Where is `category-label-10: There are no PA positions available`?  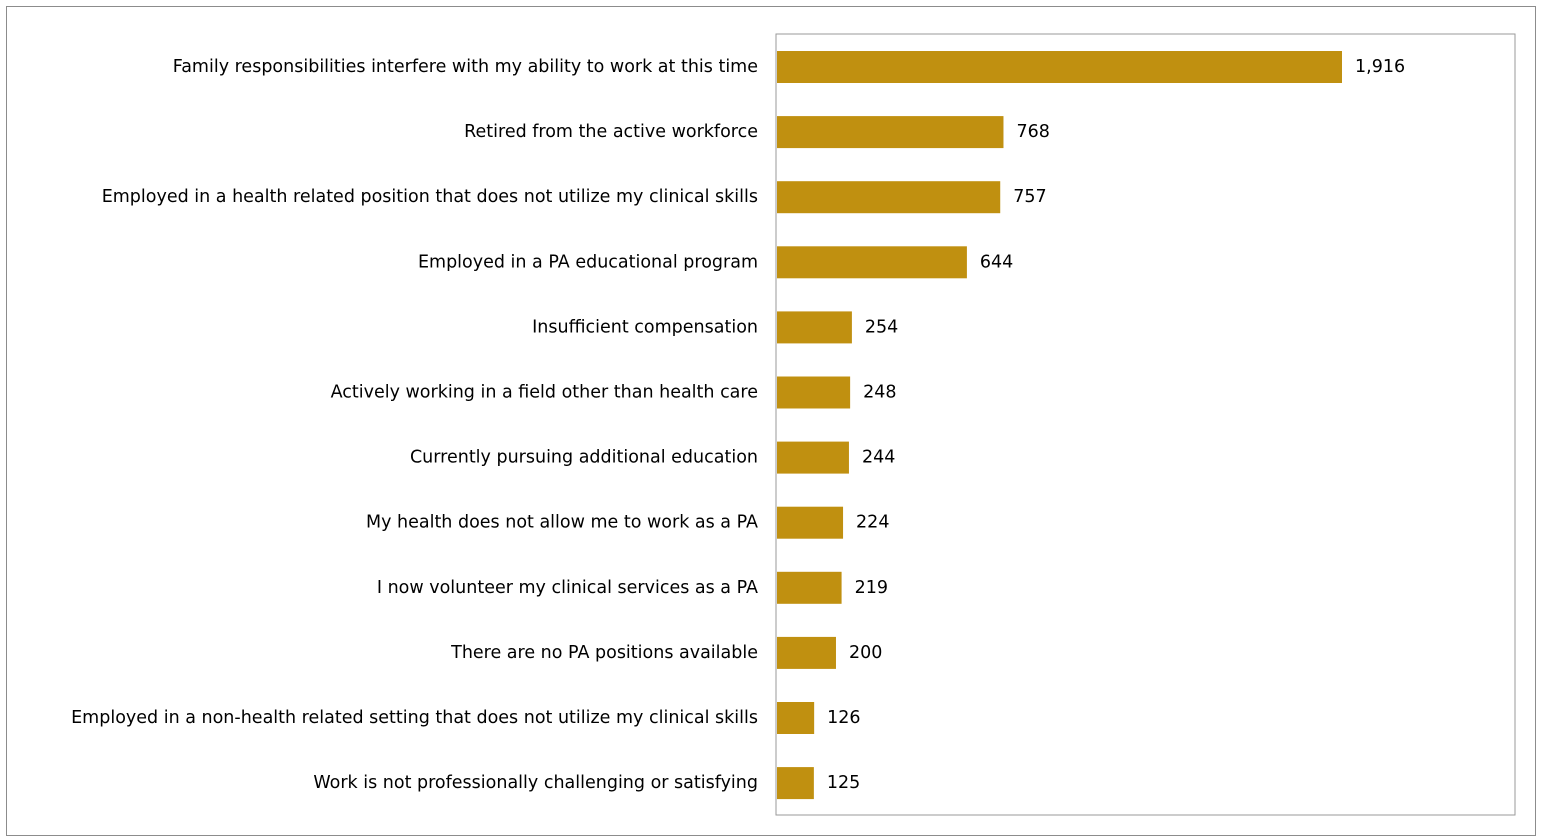
category-label-10: There are no PA positions available is located at coordinates (604, 653).